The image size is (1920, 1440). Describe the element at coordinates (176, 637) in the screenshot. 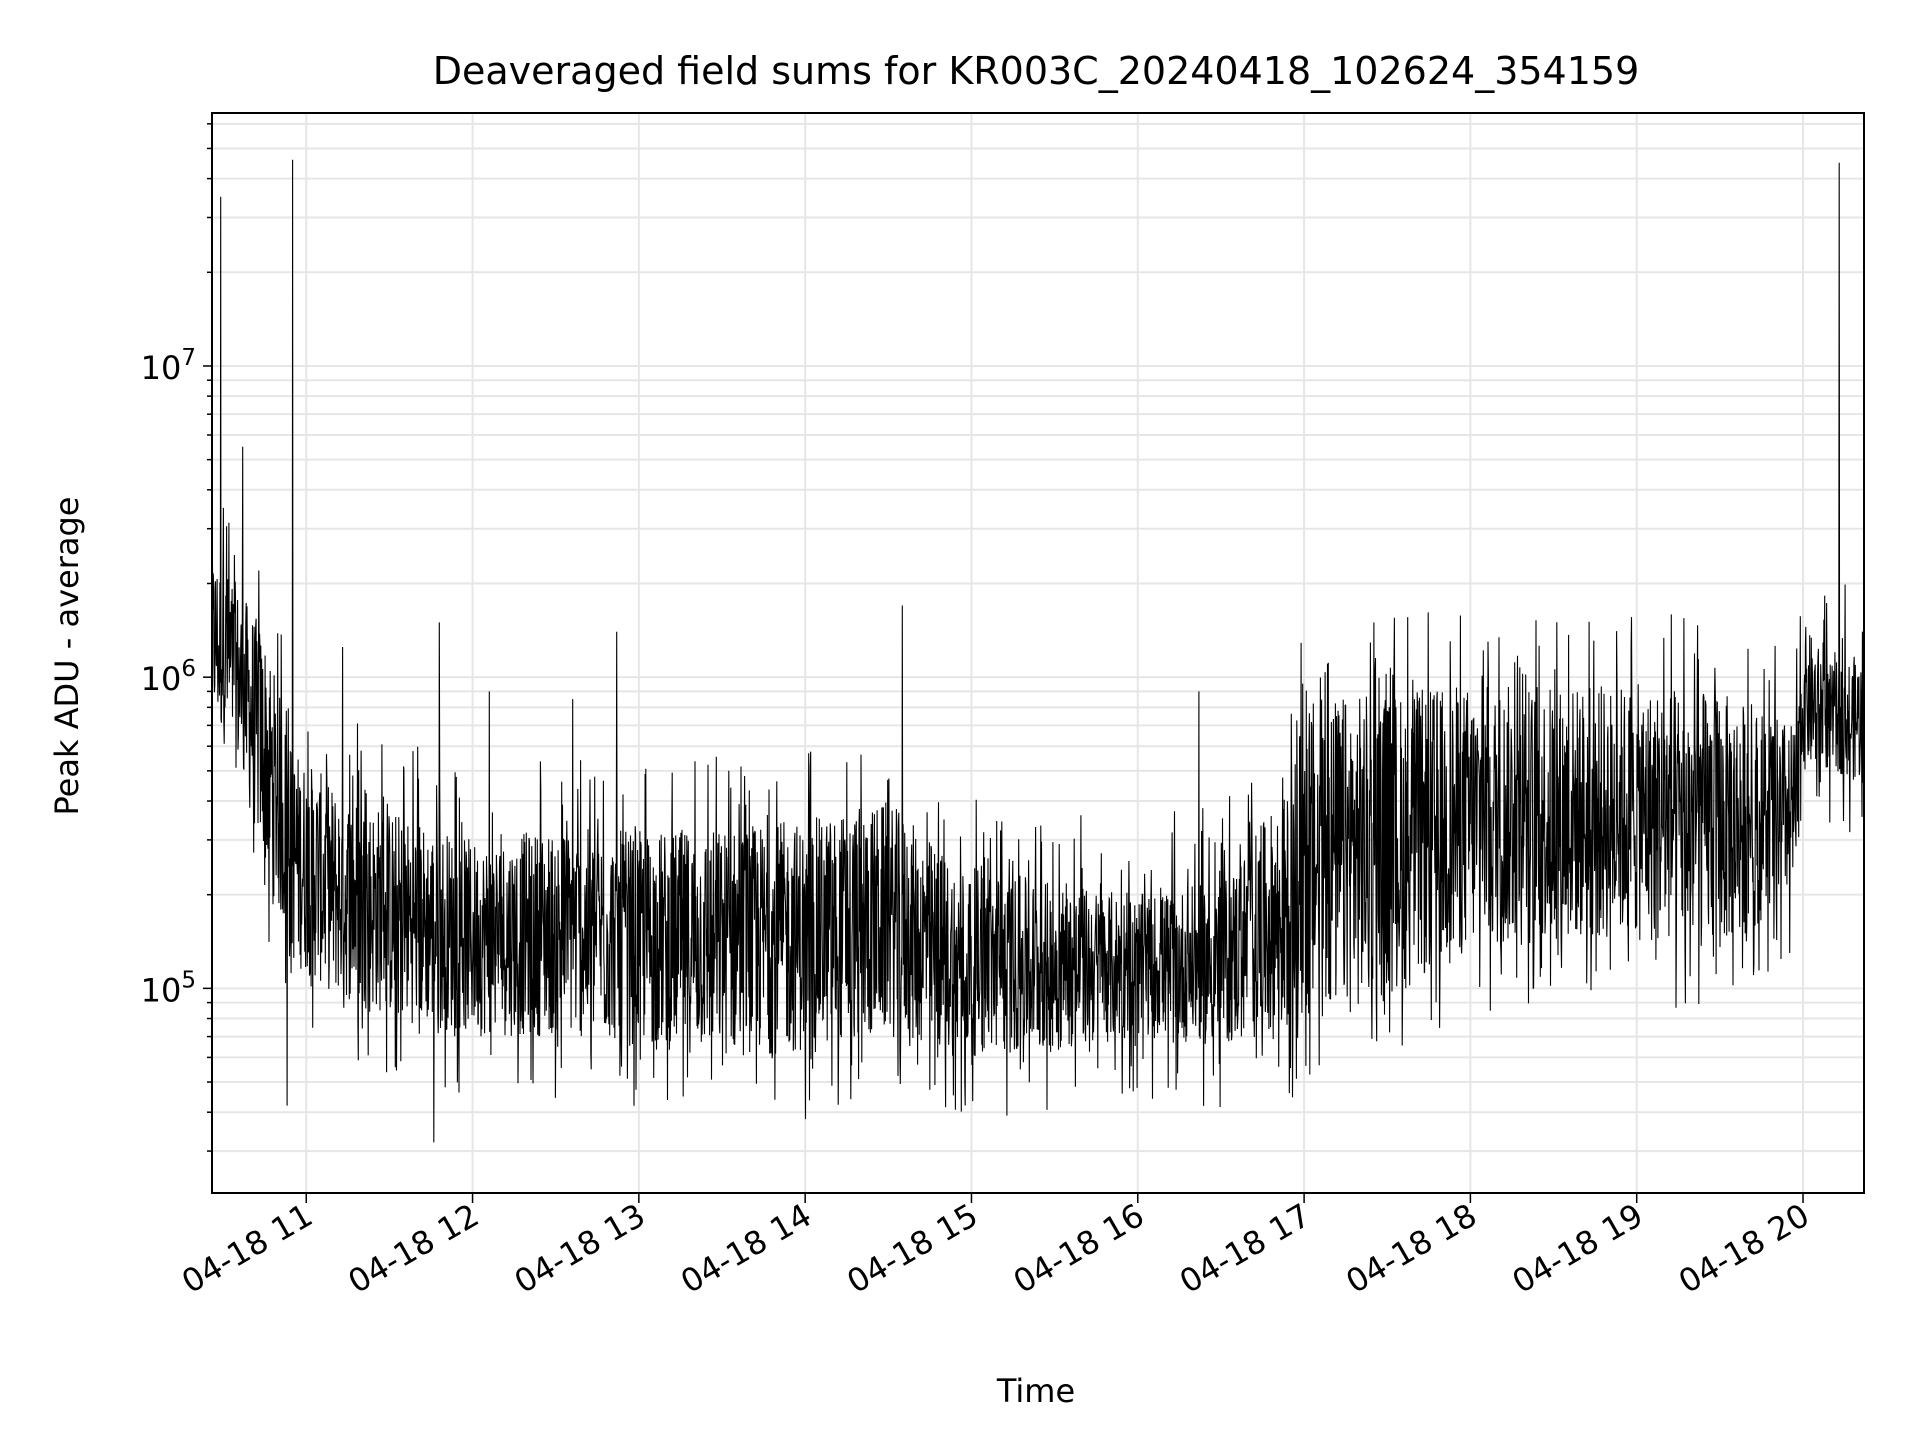

I see `y-axis: 10⁵ 10⁶ 10⁷` at that location.